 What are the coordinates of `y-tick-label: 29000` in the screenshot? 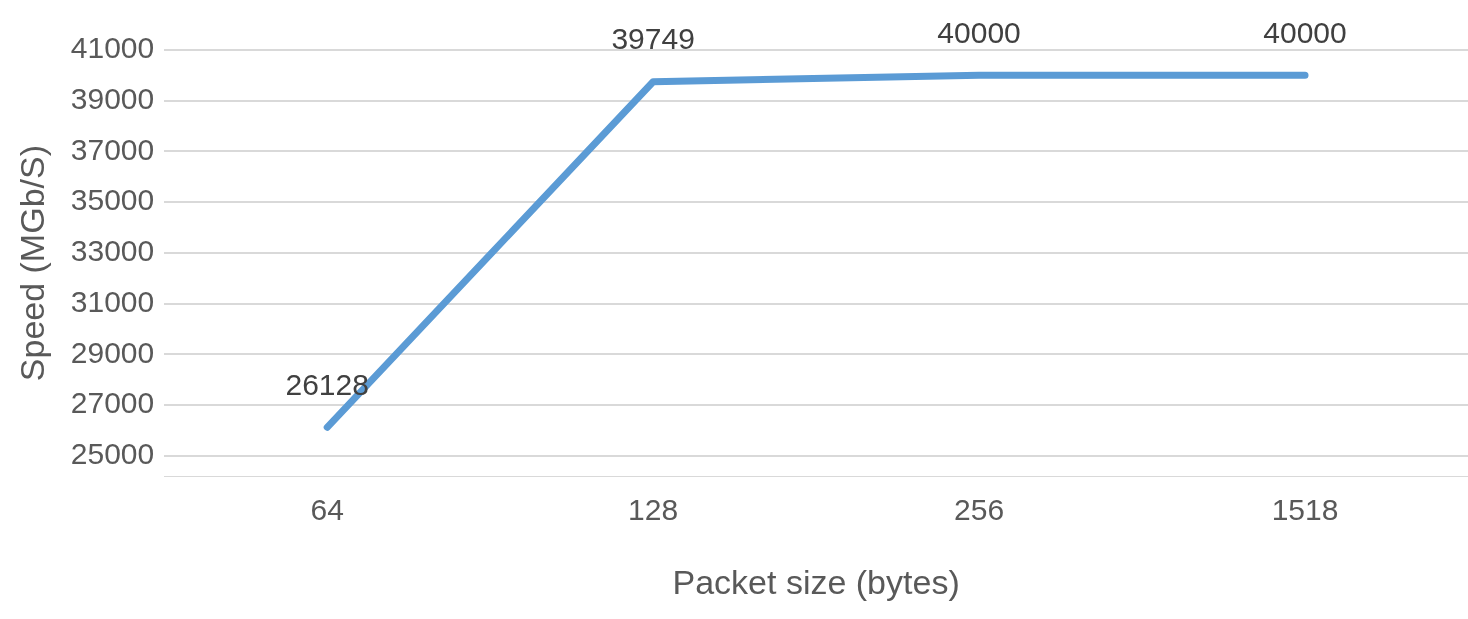 It's located at (112, 352).